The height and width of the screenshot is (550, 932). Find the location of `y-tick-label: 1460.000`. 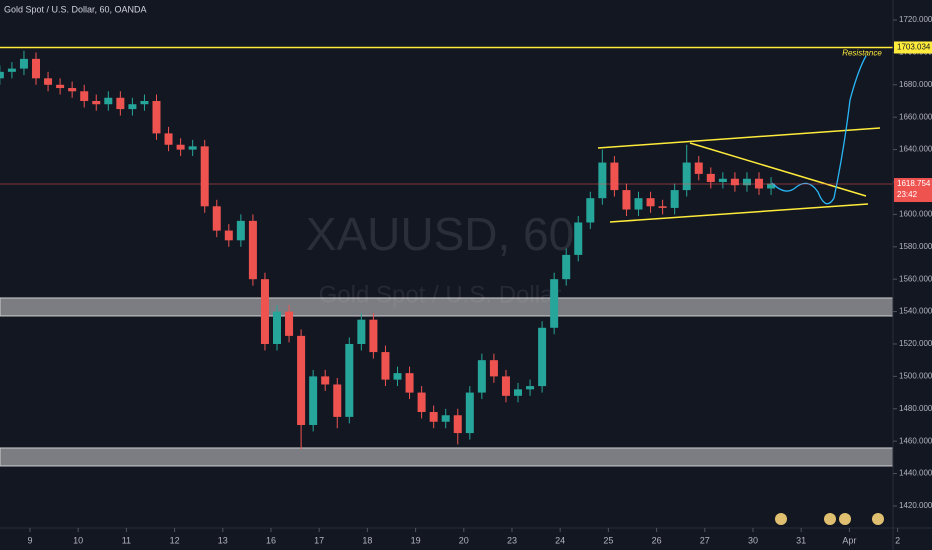

y-tick-label: 1460.000 is located at coordinates (915, 440).